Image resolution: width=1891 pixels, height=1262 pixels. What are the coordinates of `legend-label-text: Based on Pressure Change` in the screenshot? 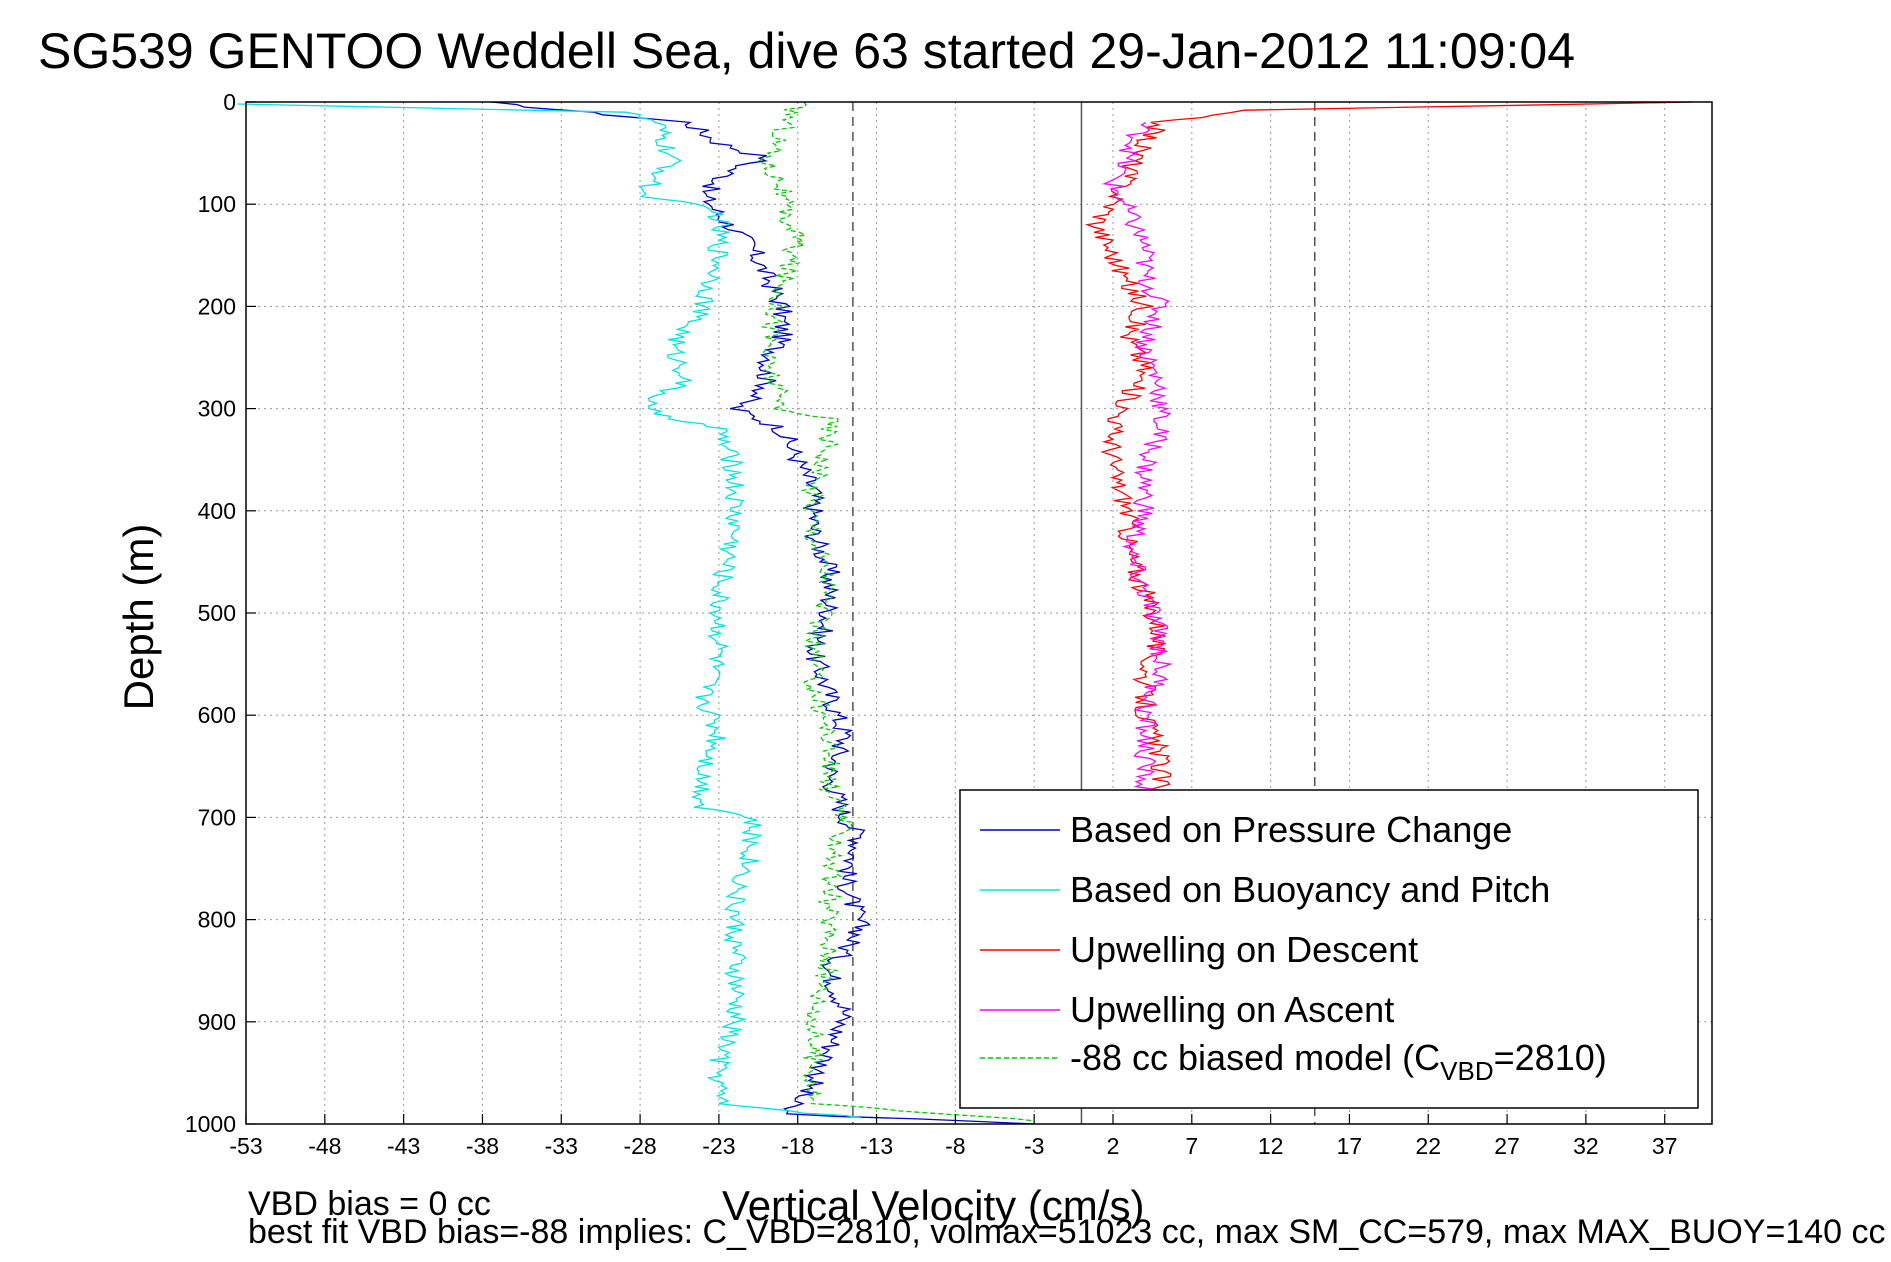 It's located at (1291, 829).